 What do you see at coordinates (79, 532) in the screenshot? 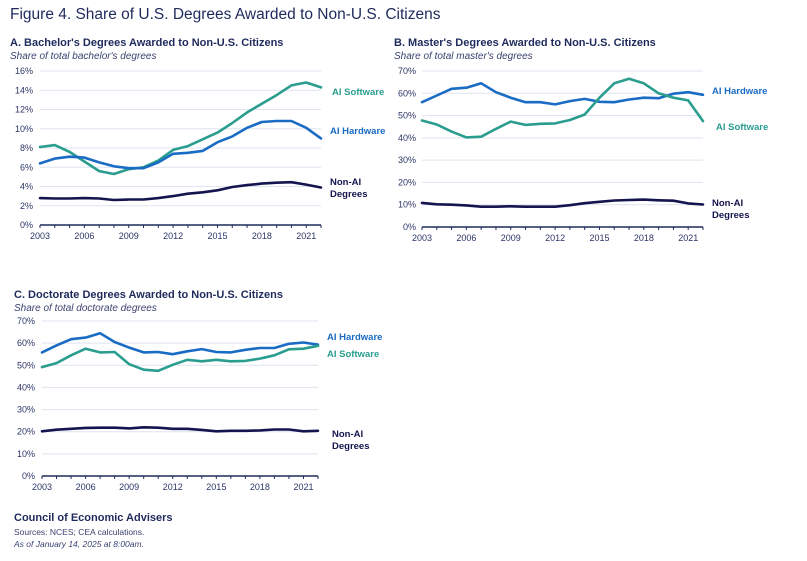
I see `footer-sources: Sources: NCES; CEA calculations.` at bounding box center [79, 532].